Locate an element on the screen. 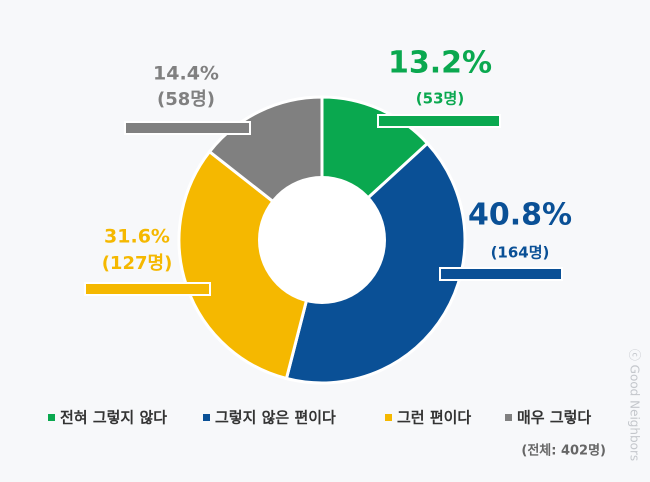 This screenshot has height=482, width=650. value-label: 31.6% is located at coordinates (137, 237).